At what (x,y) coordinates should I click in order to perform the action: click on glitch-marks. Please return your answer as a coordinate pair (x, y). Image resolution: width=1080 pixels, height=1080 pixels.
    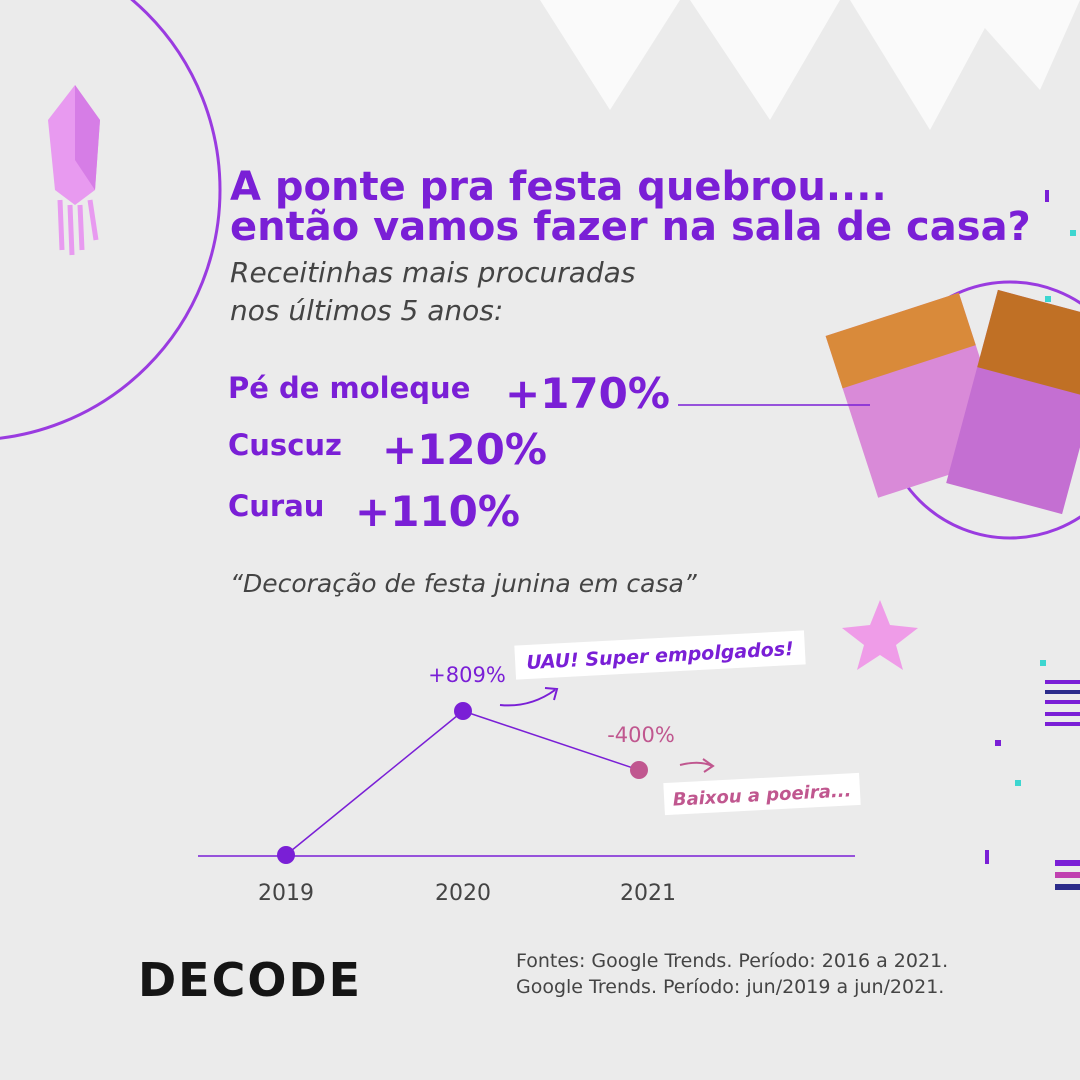
    Looking at the image, I should click on (1032, 540).